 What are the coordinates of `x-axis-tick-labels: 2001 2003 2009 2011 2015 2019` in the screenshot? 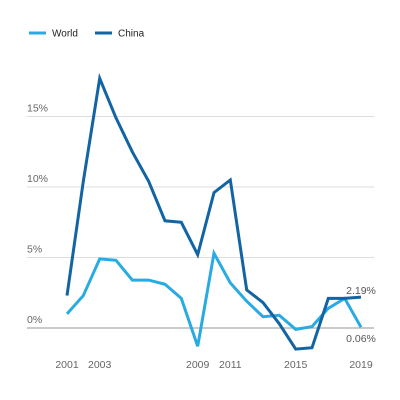 It's located at (214, 365).